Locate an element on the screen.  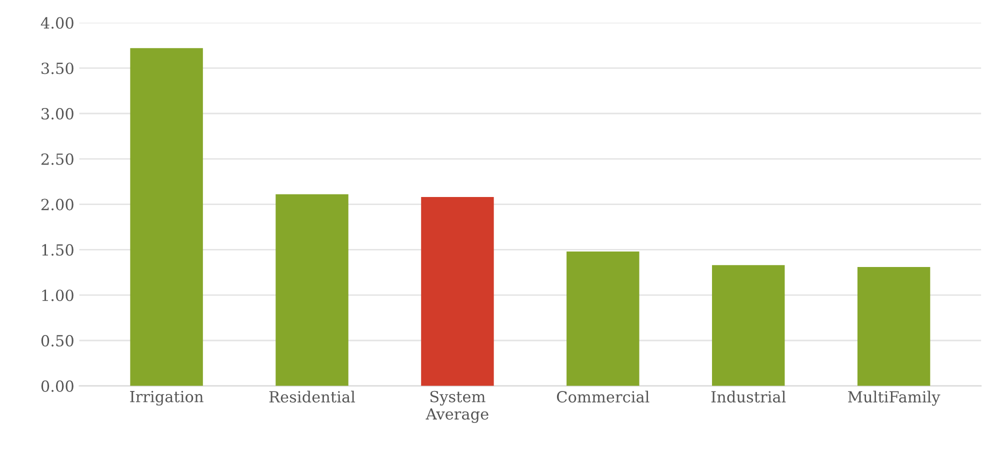
x-tick-label: Irrigation is located at coordinates (167, 398).